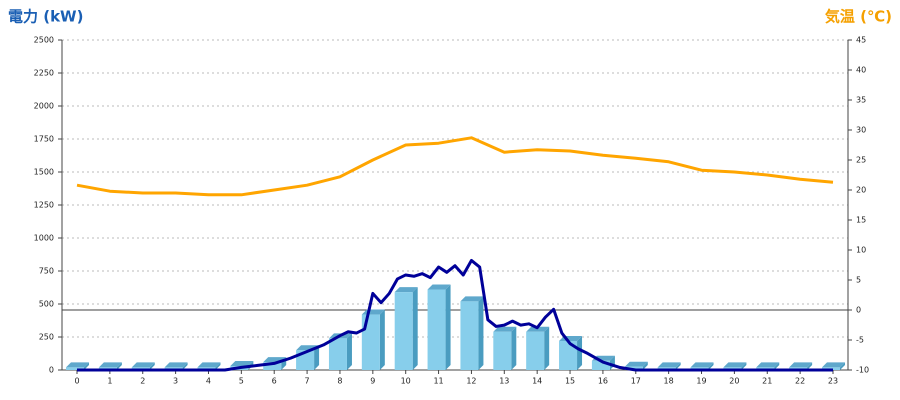 Image resolution: width=900 pixels, height=400 pixels. Describe the element at coordinates (44, 238) in the screenshot. I see `y-tick-label: 1000` at that location.